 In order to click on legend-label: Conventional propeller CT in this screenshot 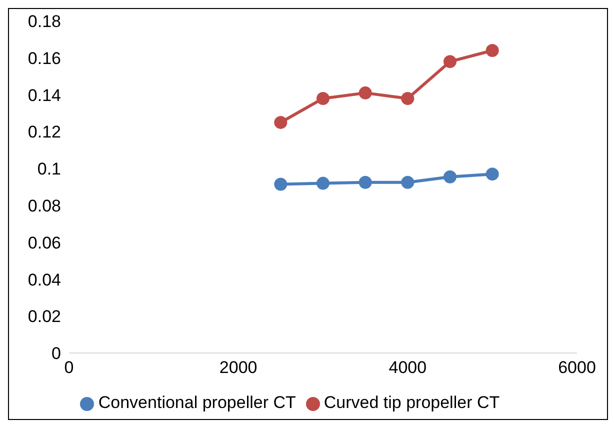, I will do `click(197, 402)`.